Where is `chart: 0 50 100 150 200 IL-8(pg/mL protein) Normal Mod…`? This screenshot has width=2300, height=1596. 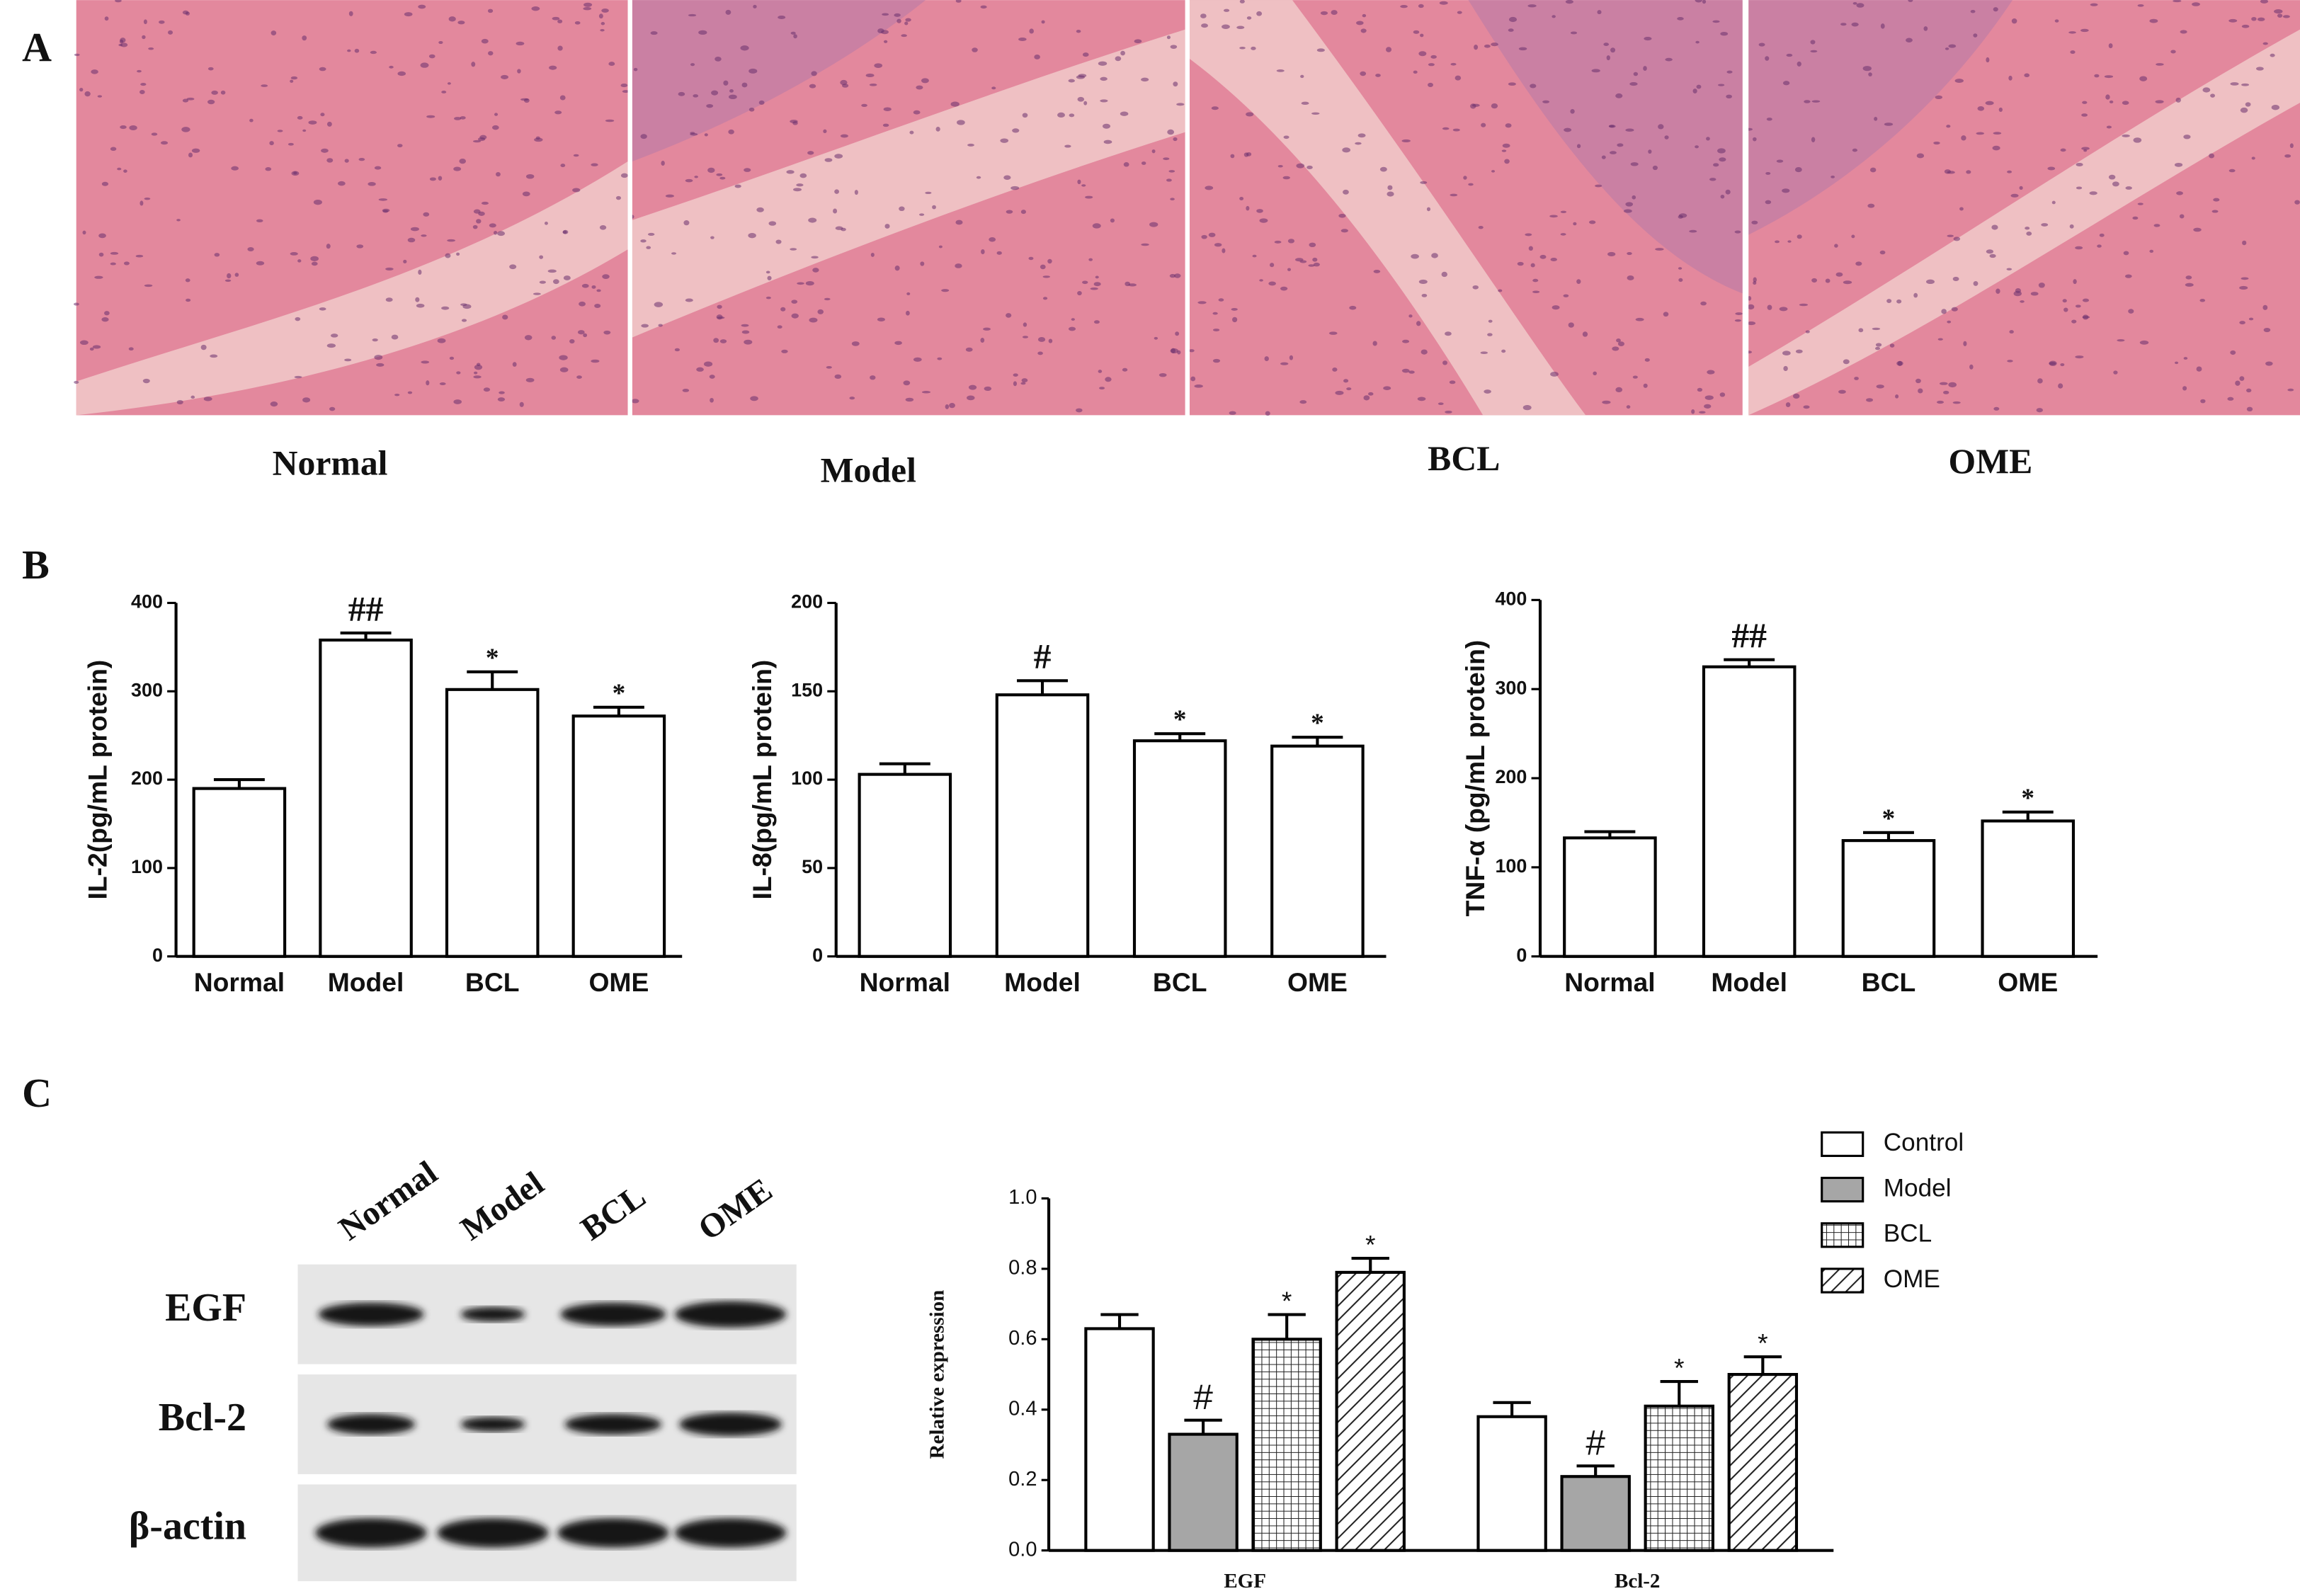 chart: 0 50 100 150 200 IL-8(pg/mL protein) Normal Mod… is located at coordinates (1067, 794).